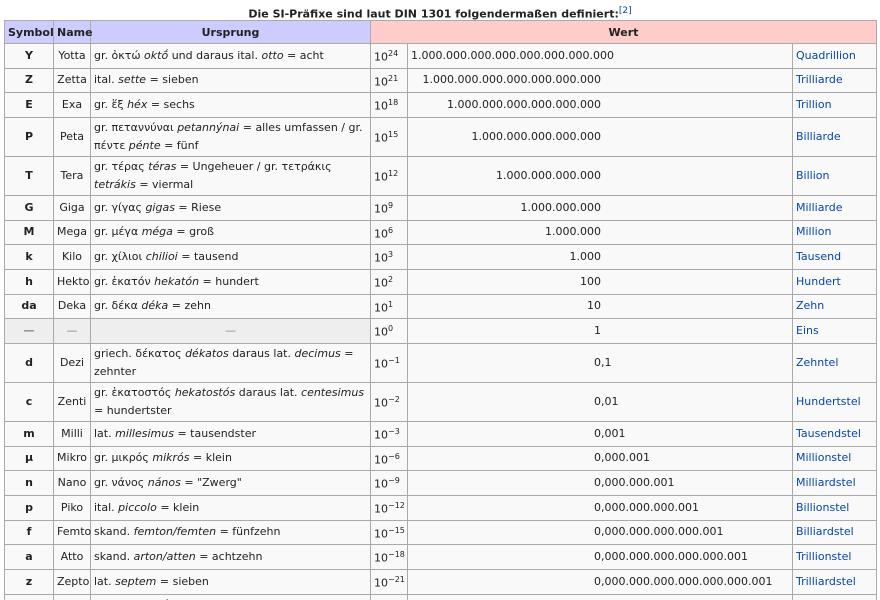 The height and width of the screenshot is (600, 880). What do you see at coordinates (230, 281) in the screenshot?
I see `origin-cell: gr. ἑκατόν hekatón = hundert` at bounding box center [230, 281].